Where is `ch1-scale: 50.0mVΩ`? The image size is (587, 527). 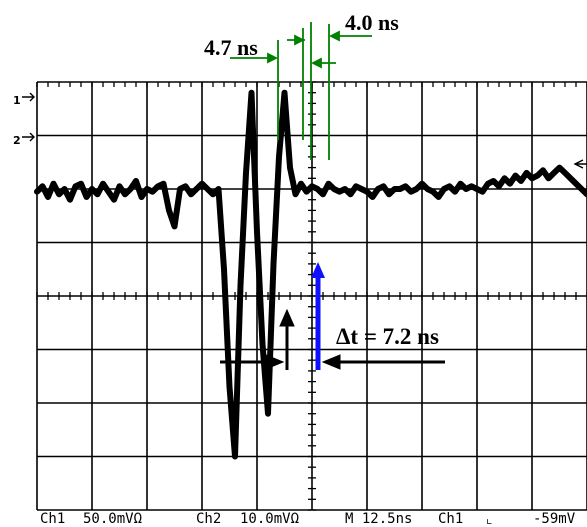 ch1-scale: 50.0mVΩ is located at coordinates (112, 519).